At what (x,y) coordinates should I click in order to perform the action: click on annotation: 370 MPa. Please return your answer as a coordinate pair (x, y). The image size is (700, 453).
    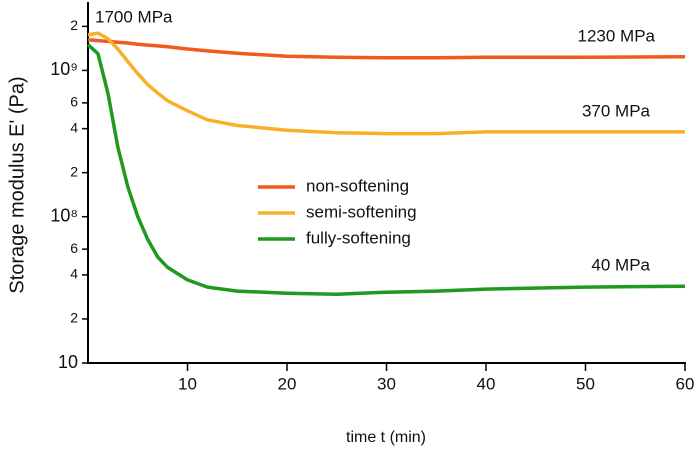
    Looking at the image, I should click on (616, 110).